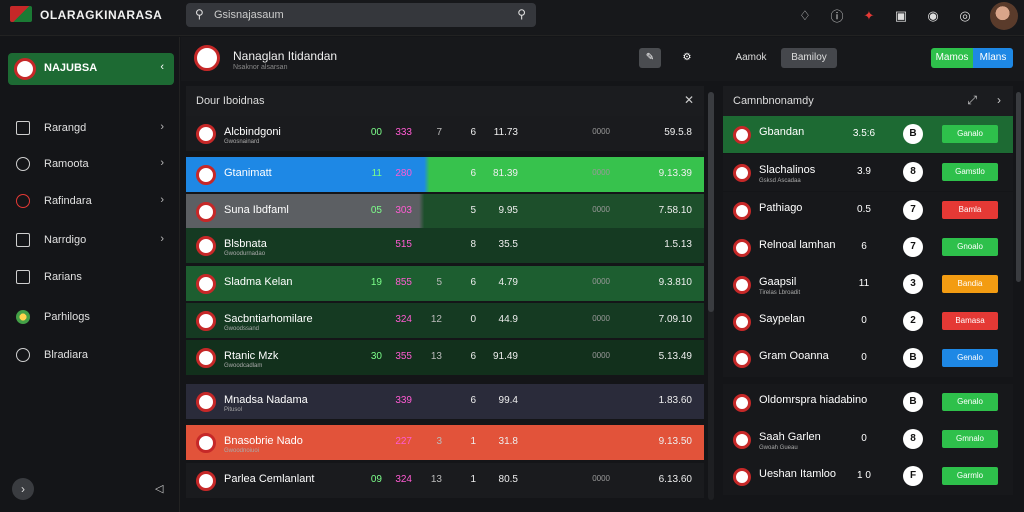 Image resolution: width=1024 pixels, height=512 pixels. What do you see at coordinates (864, 475) in the screenshot?
I see `score: 1 0` at bounding box center [864, 475].